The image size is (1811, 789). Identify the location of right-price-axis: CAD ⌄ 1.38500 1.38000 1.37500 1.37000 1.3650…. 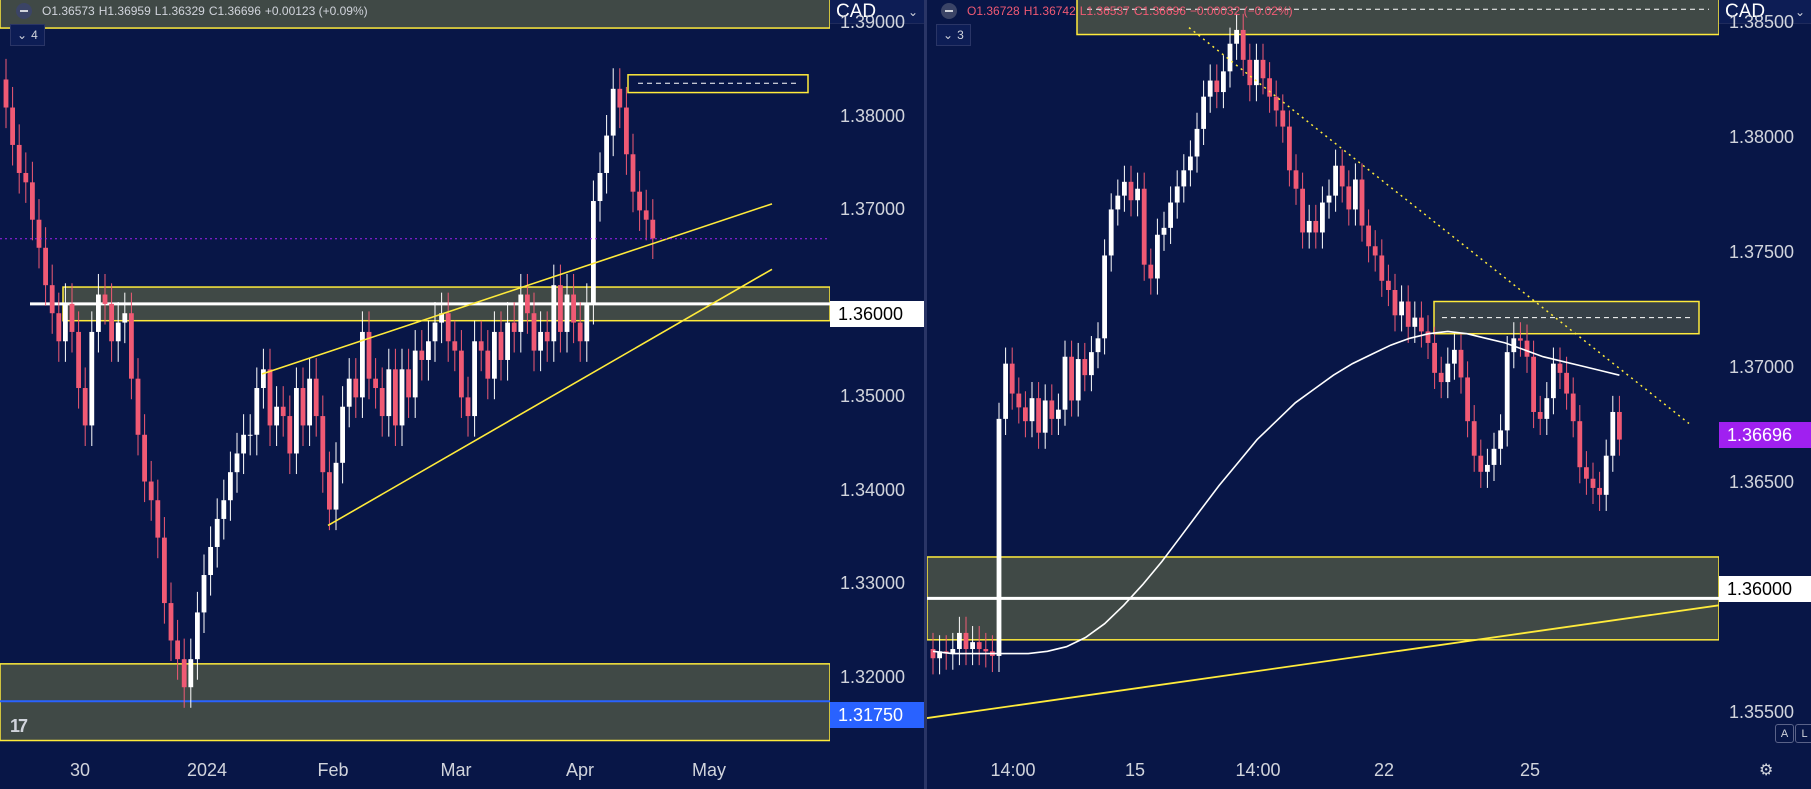
(1765, 394).